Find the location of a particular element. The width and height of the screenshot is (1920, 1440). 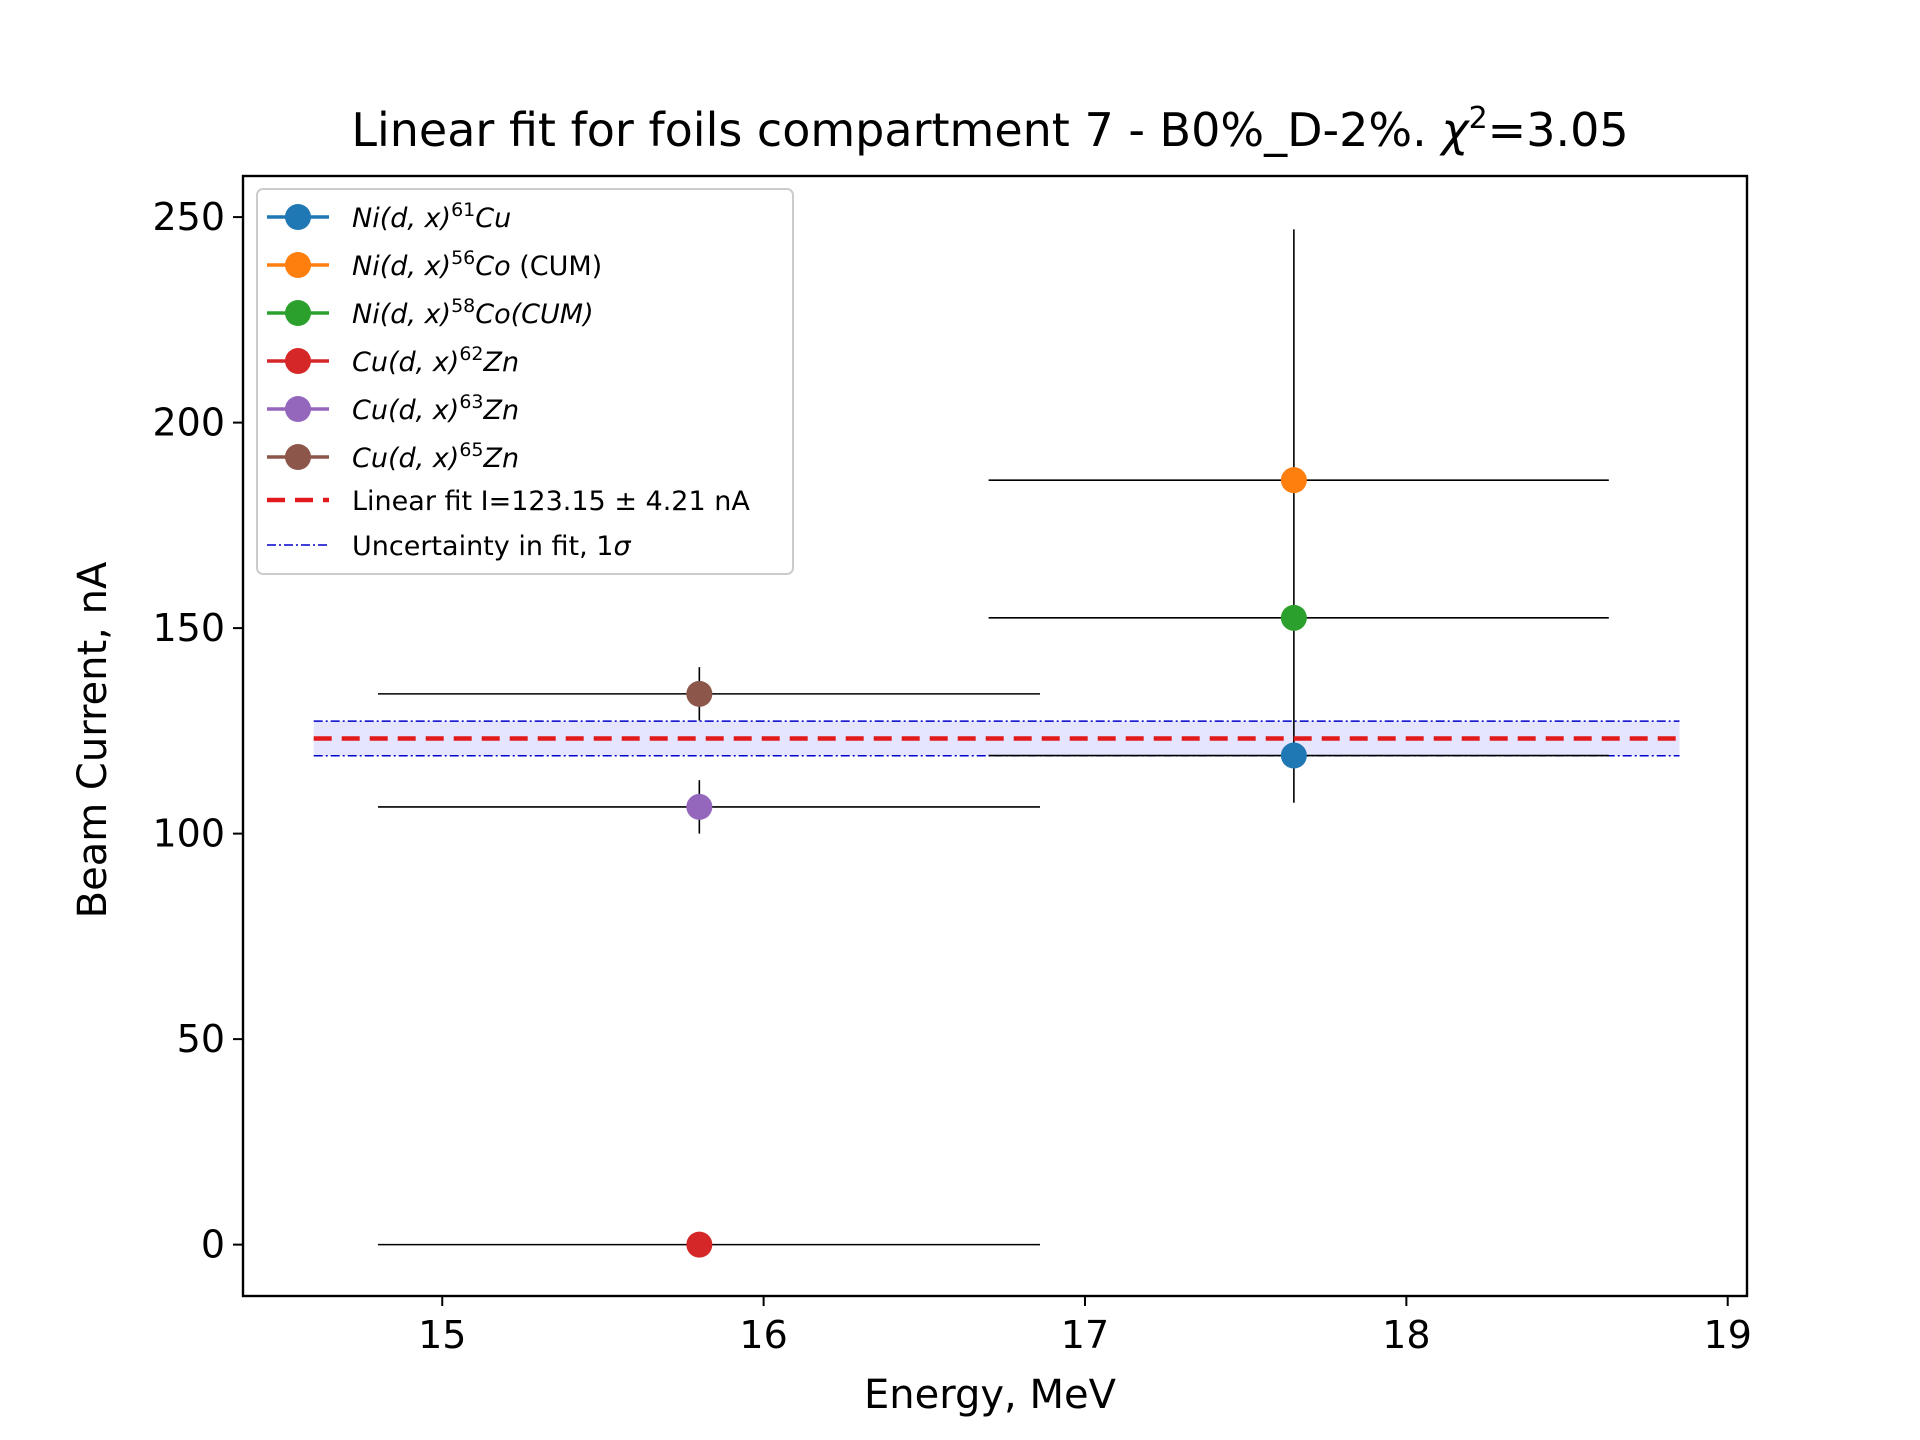

legend-label-fit: Linear fit I=123.15 ± 4.21 nA is located at coordinates (551, 501).